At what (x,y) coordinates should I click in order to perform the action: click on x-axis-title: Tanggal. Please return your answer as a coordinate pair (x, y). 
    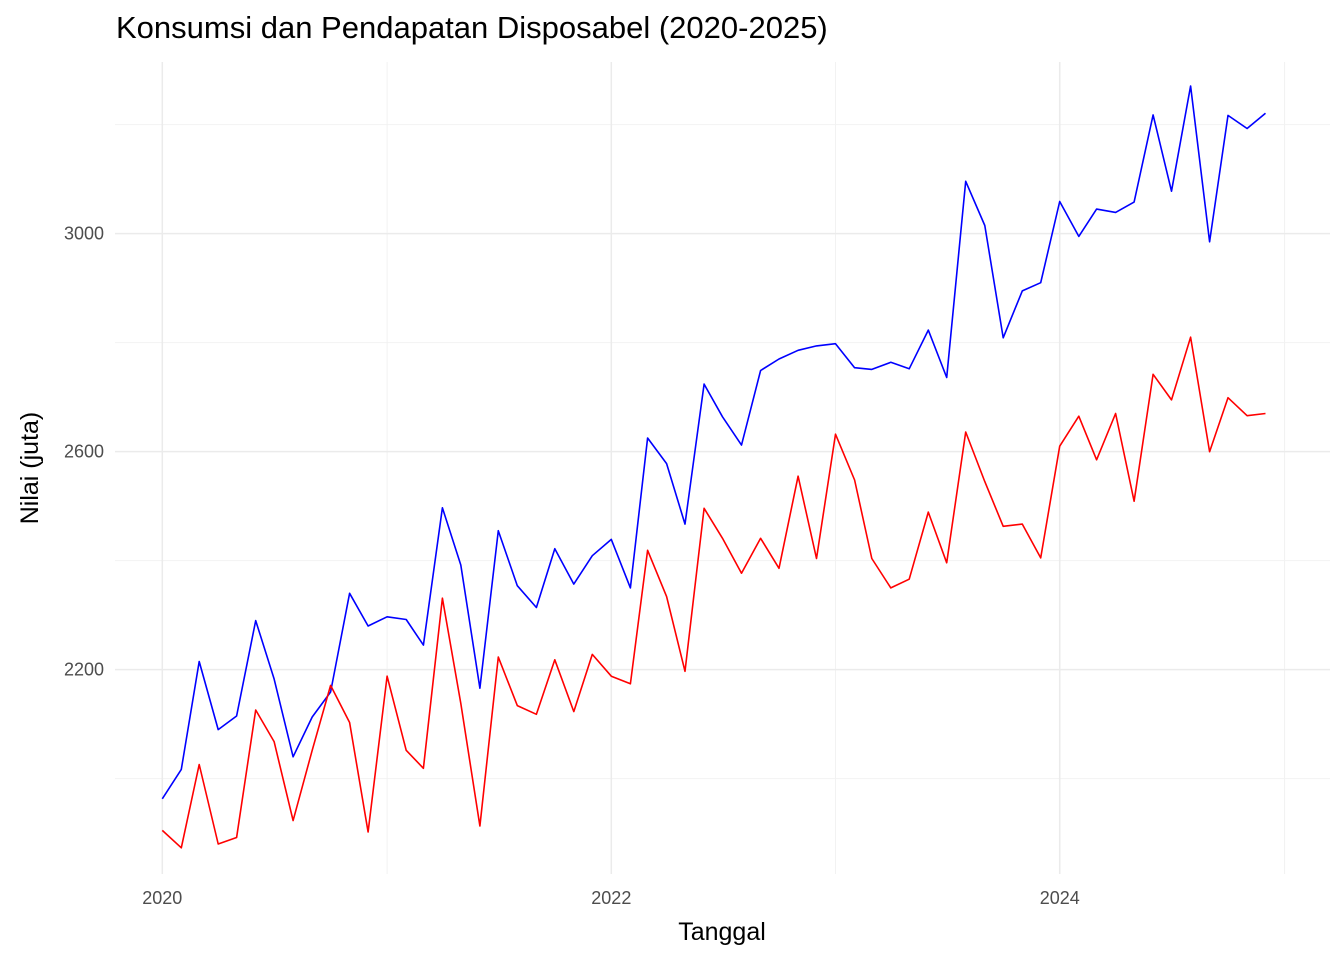
    Looking at the image, I should click on (722, 932).